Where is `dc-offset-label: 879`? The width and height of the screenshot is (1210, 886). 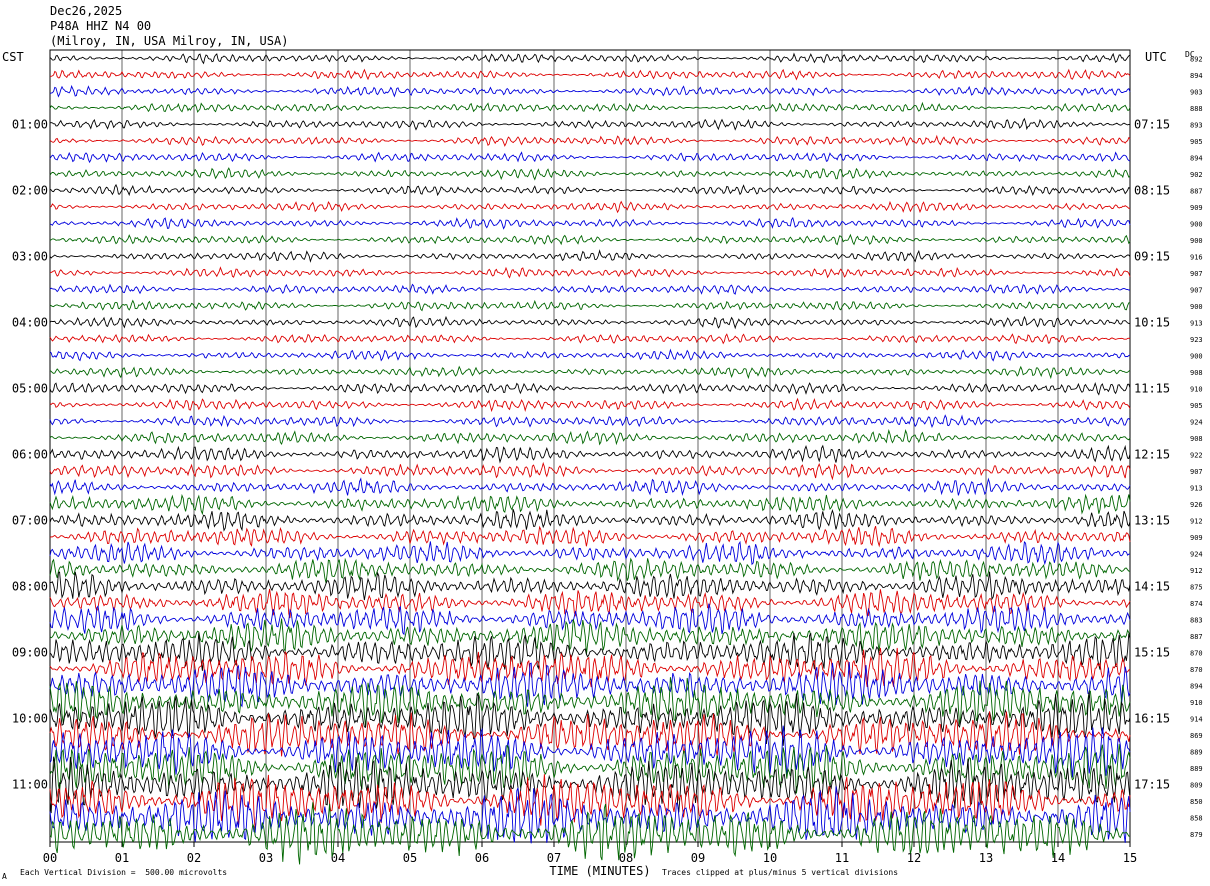
dc-offset-label: 879 is located at coordinates (1196, 835).